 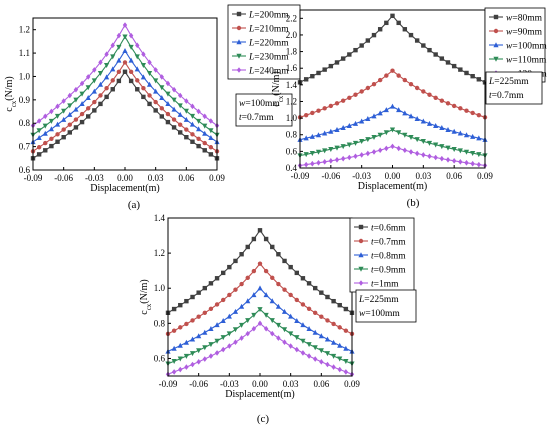 What do you see at coordinates (268, 30) in the screenshot?
I see `legend-label: L=210mm` at bounding box center [268, 30].